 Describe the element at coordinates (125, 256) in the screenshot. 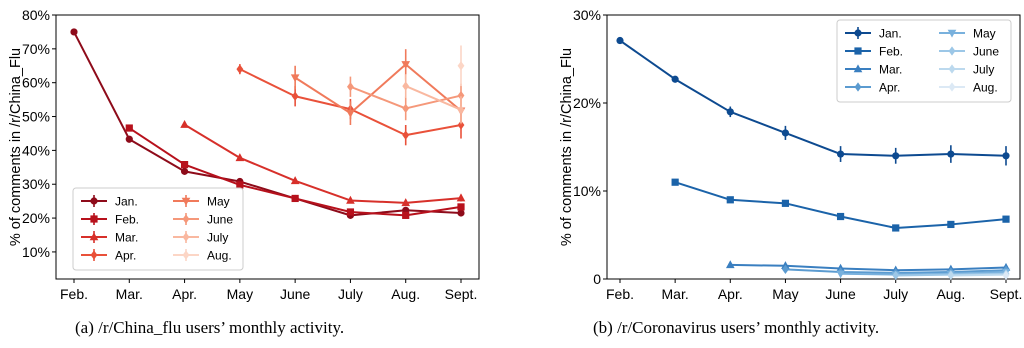

I see `legend-label: Apr.` at that location.